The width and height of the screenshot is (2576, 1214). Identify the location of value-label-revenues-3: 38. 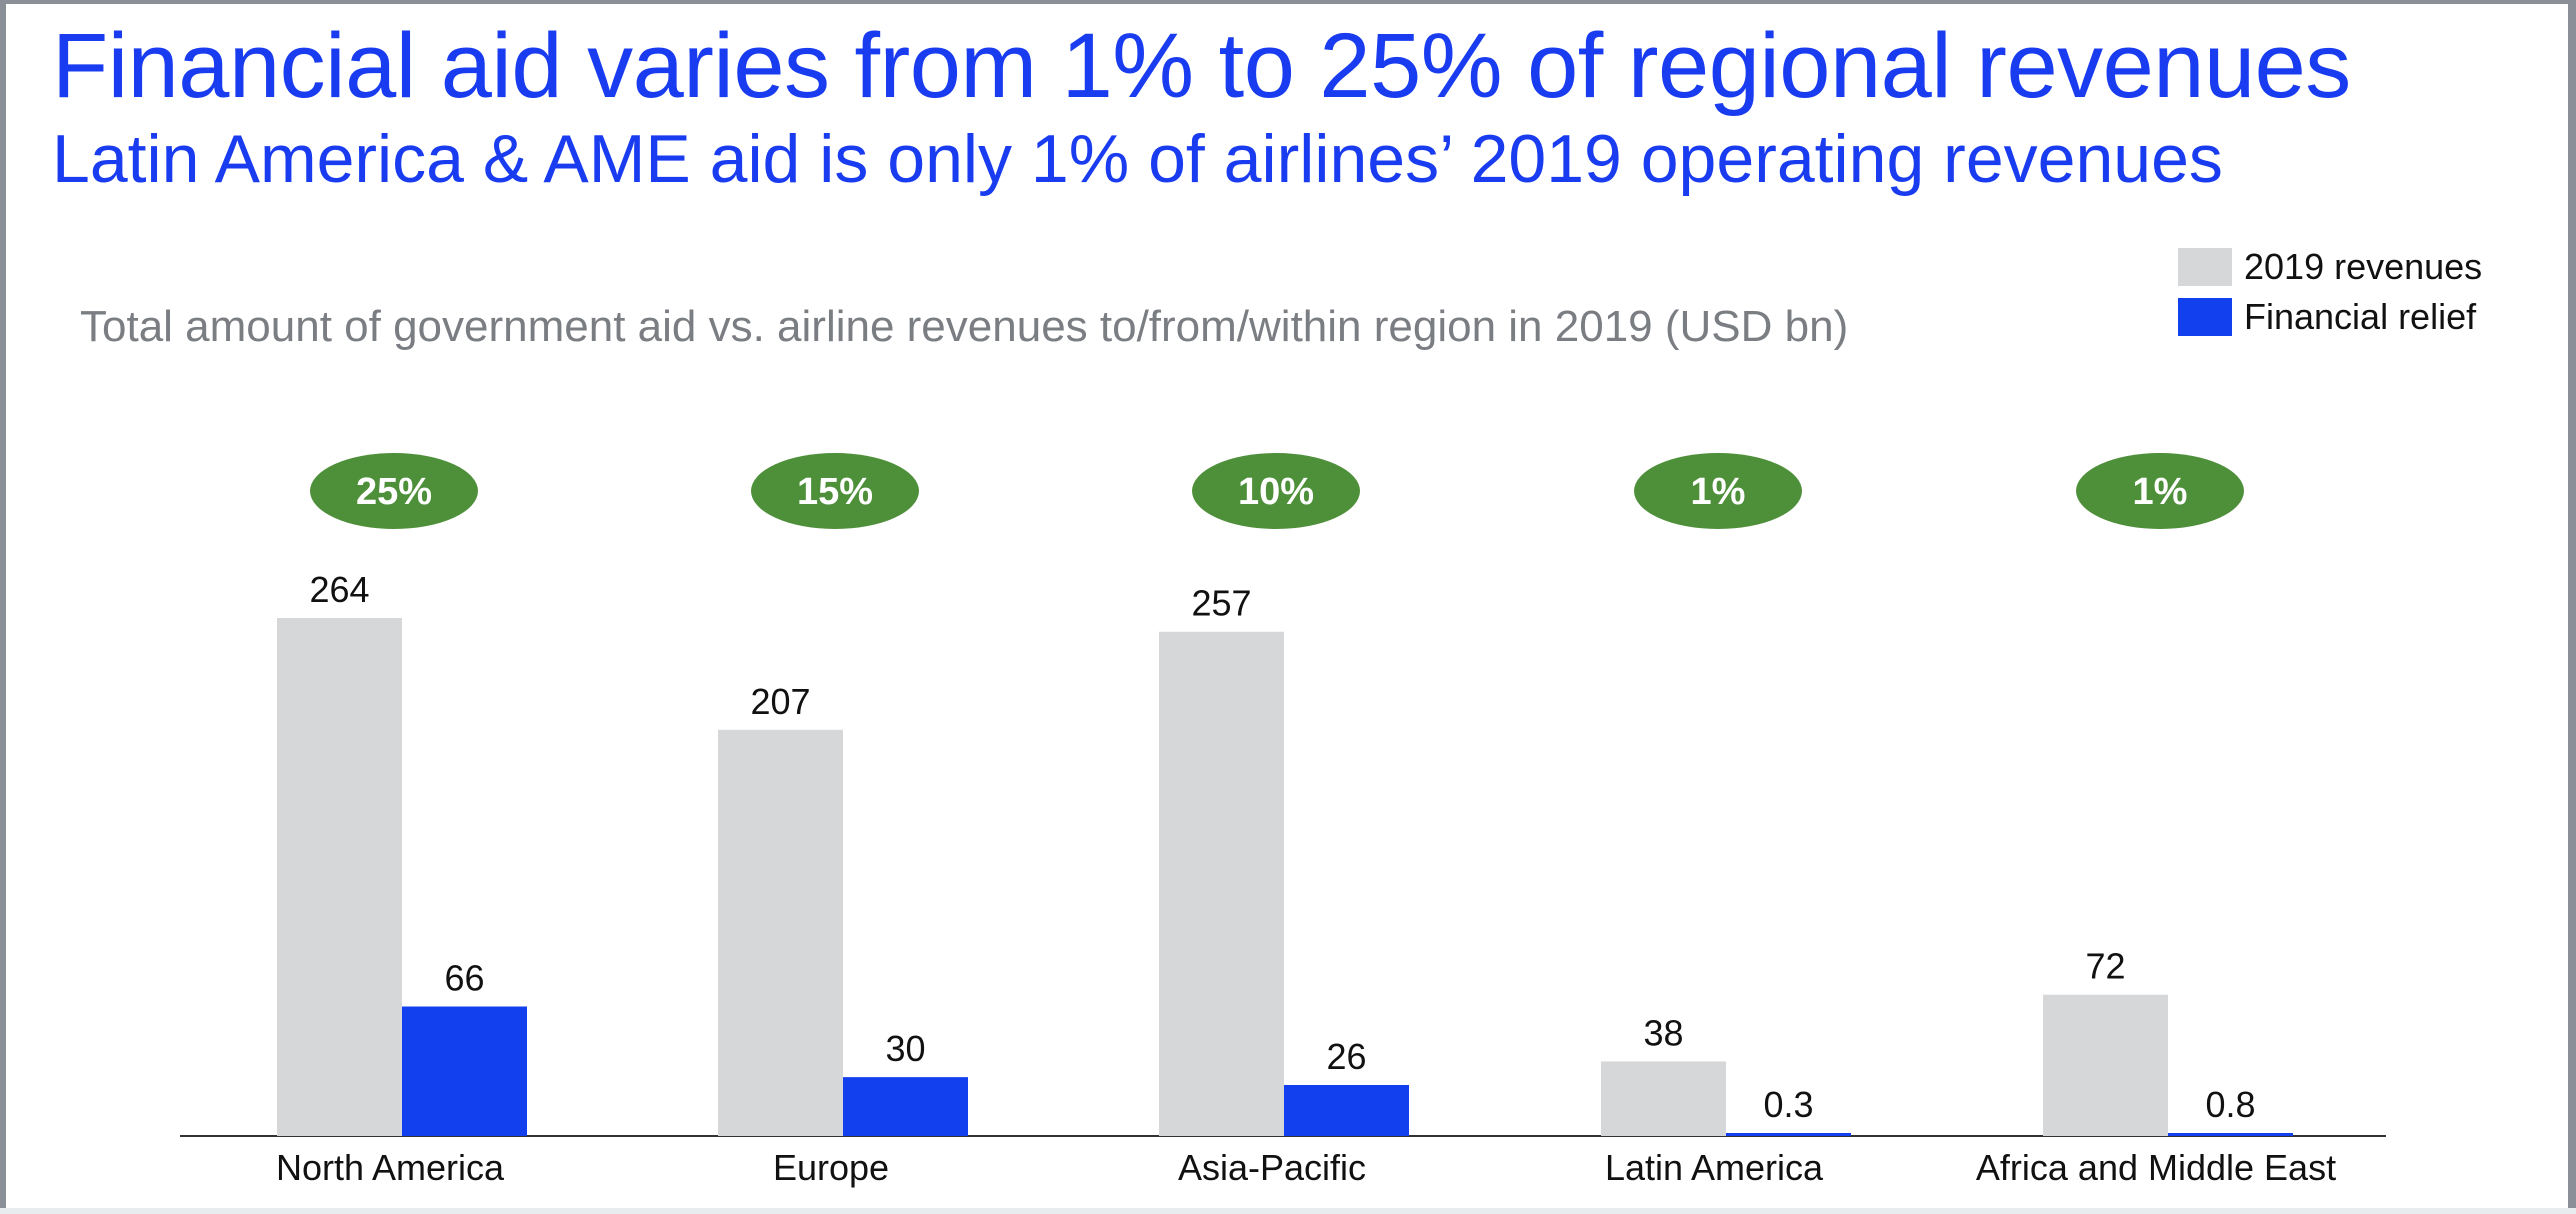
(1663, 1032).